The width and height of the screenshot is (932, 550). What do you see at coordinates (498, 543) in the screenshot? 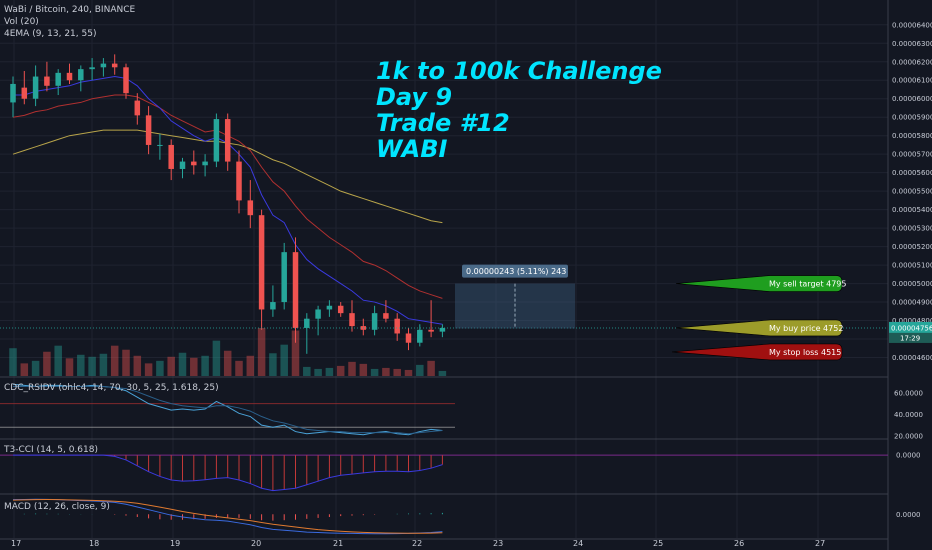
I see `time-tick-label: 23` at bounding box center [498, 543].